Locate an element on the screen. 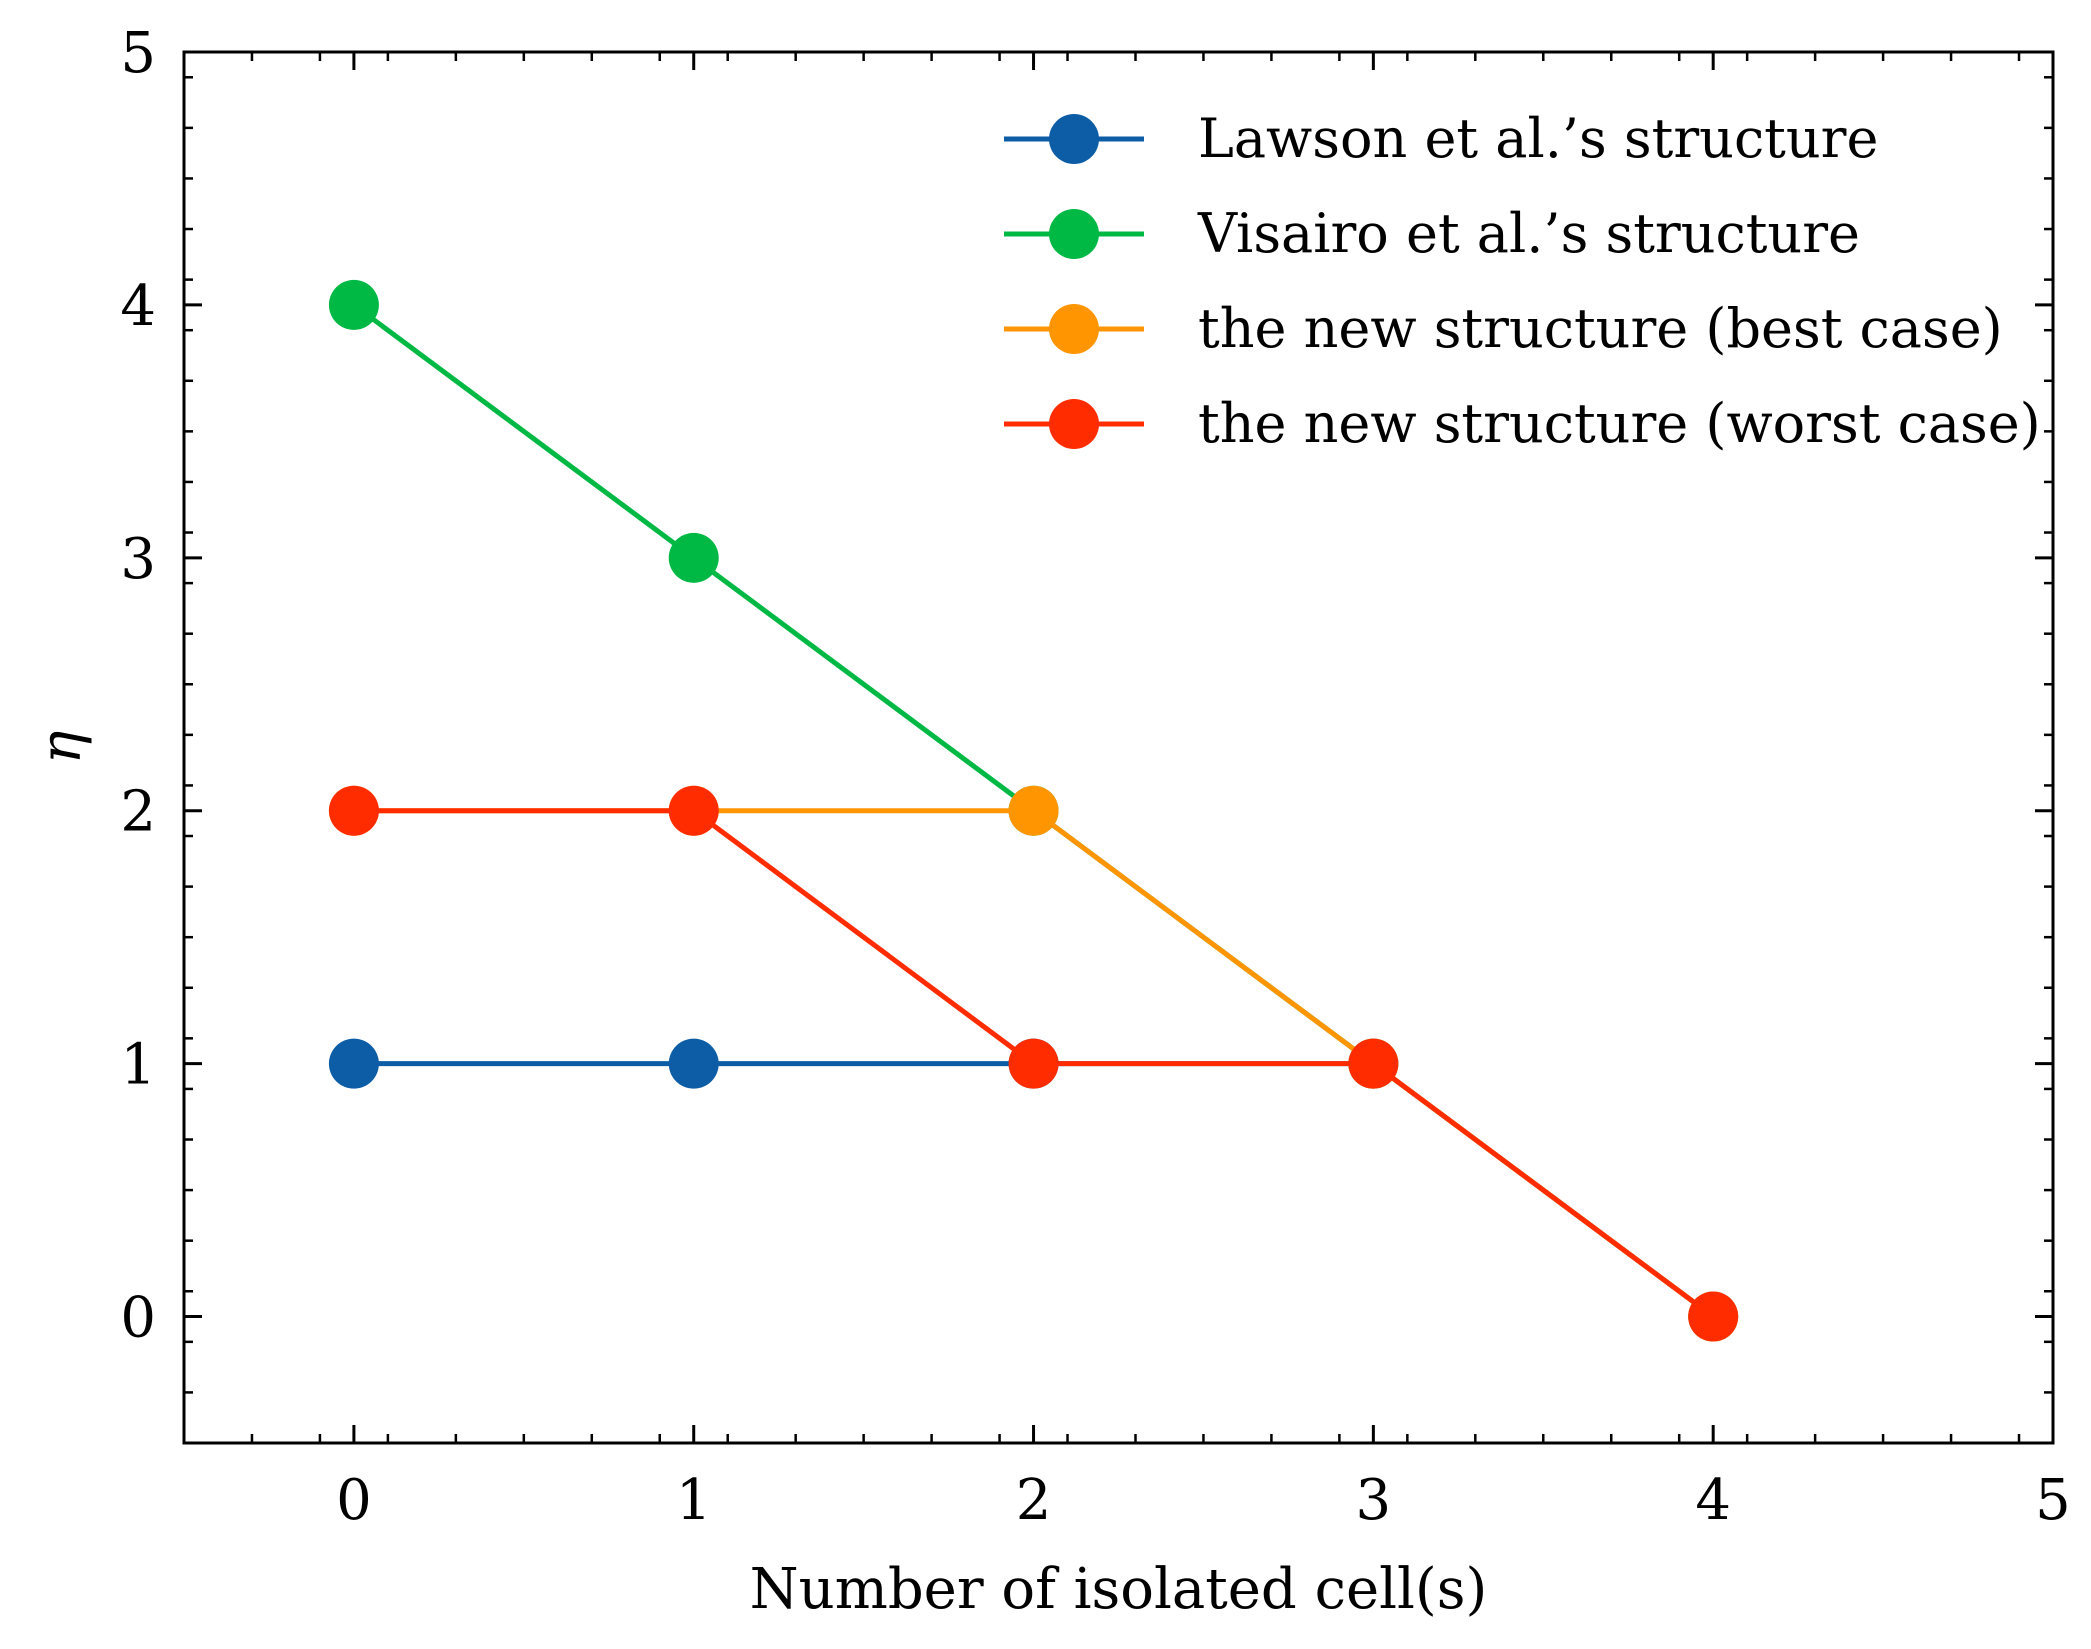  x-tick-label: 4 is located at coordinates (1713, 1500).